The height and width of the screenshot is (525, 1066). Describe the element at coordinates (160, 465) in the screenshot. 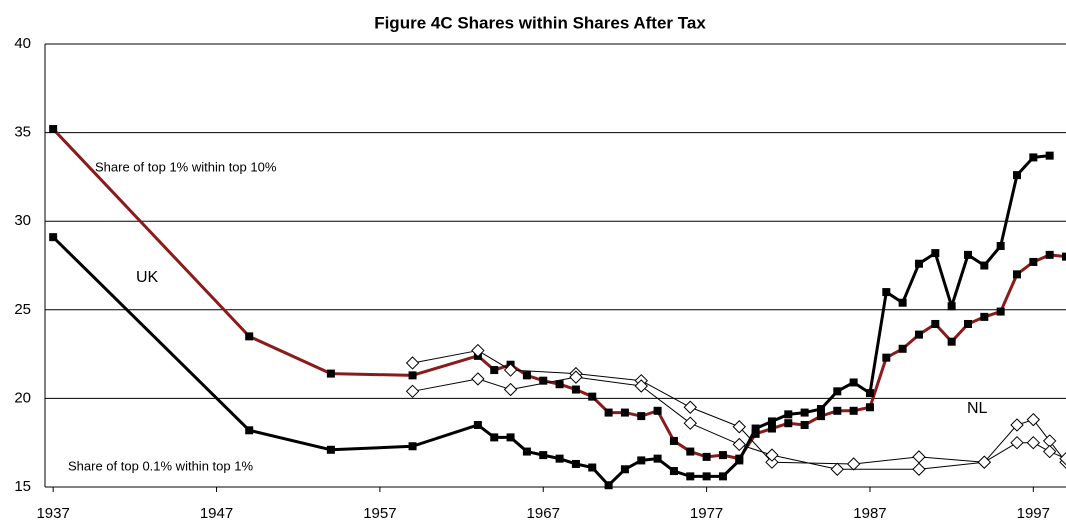

I see `annotation: Share of top 0.1% within top 1%` at that location.